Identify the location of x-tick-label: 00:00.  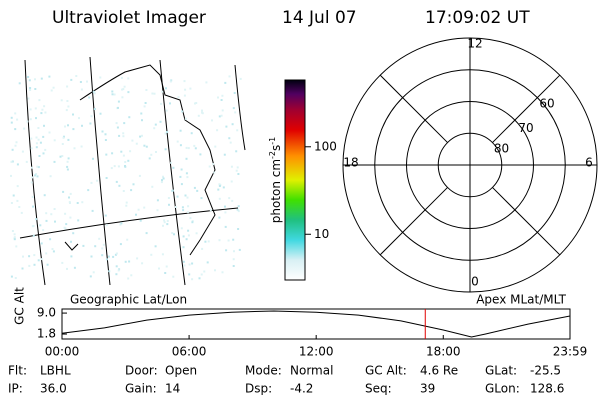
(62, 352).